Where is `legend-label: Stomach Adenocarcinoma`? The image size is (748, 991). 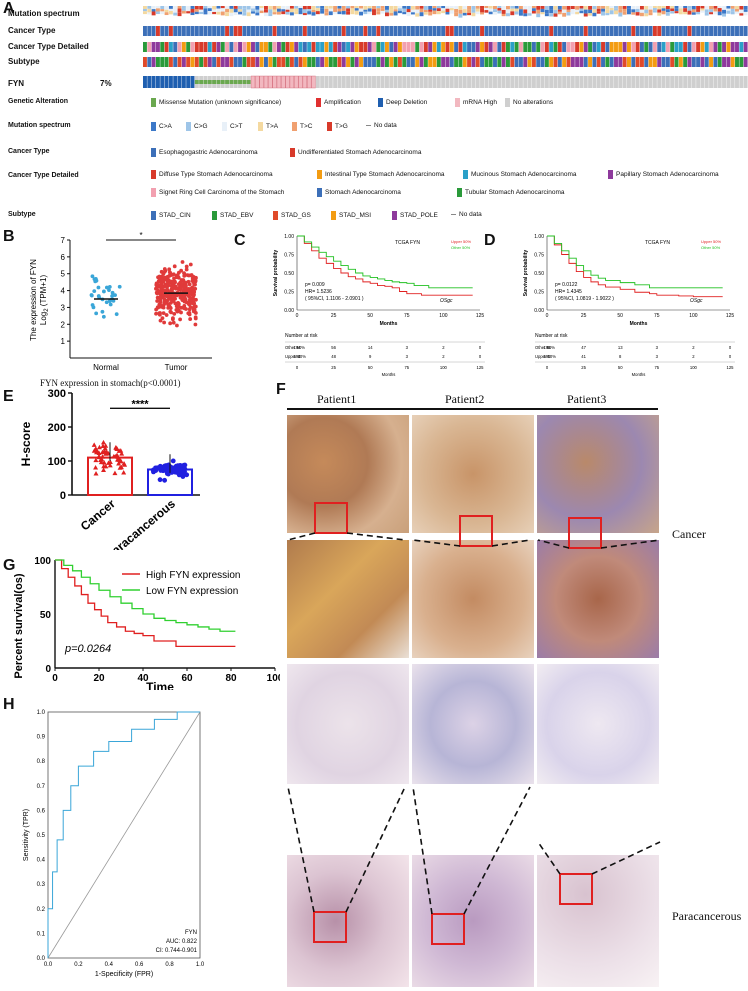
legend-label: Stomach Adenocarcinoma is located at coordinates (363, 192).